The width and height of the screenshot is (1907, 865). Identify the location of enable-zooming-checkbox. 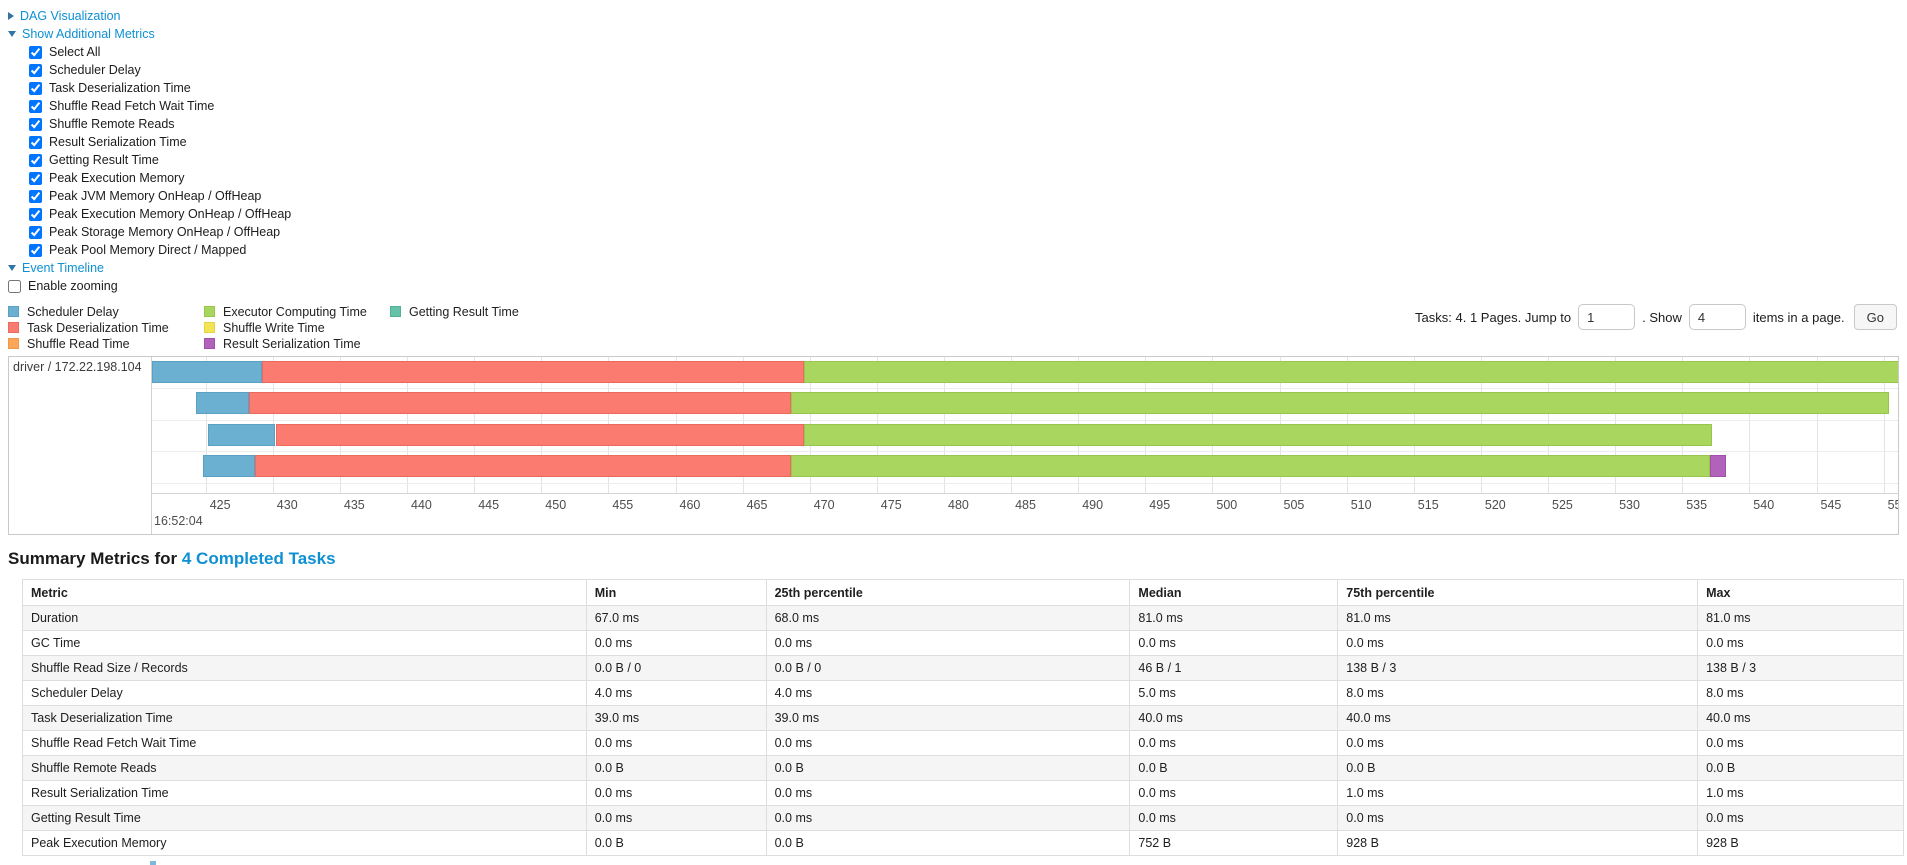
(14, 286).